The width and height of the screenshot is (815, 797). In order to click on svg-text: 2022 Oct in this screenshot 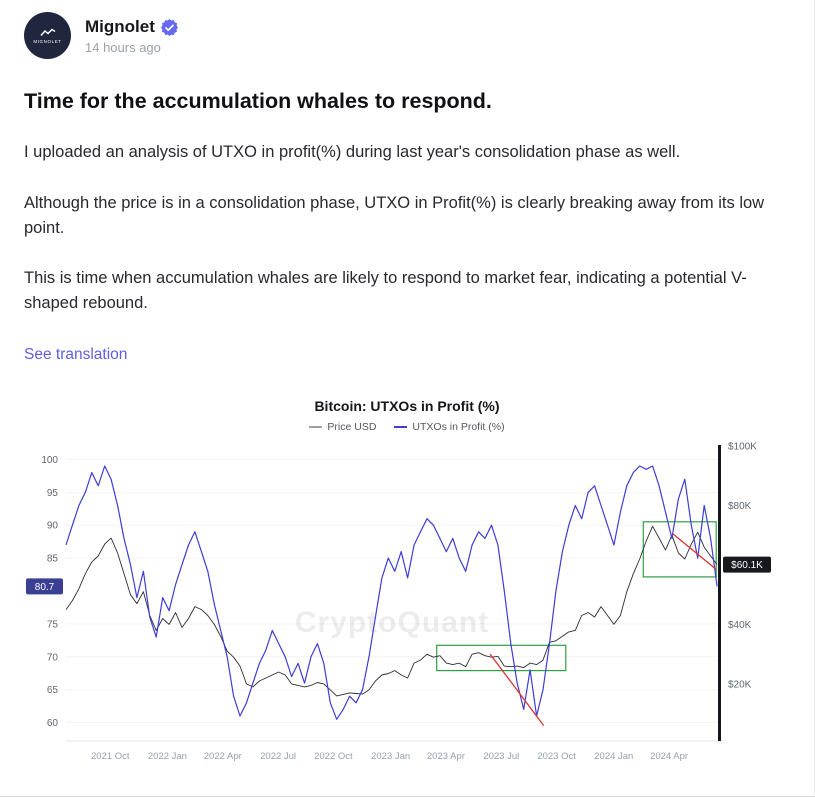, I will do `click(333, 756)`.